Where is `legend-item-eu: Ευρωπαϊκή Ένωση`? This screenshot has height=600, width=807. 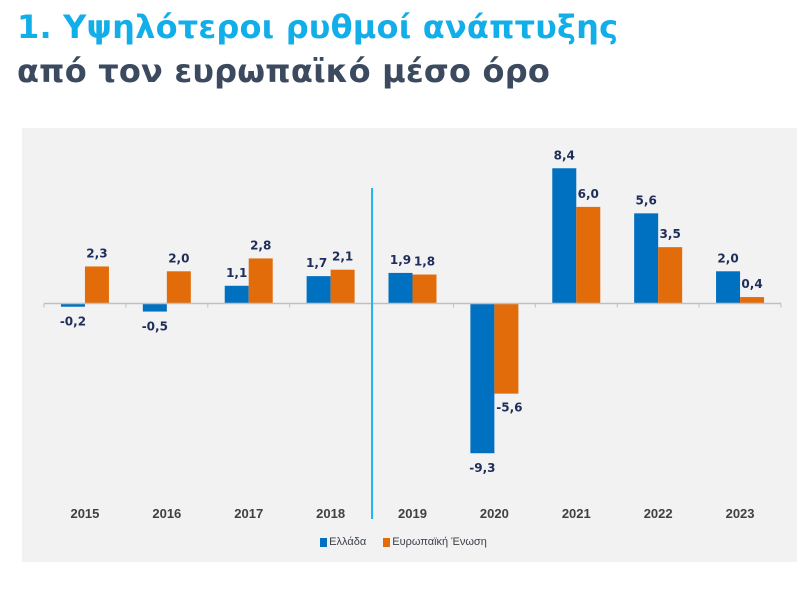 legend-item-eu: Ευρωπαϊκή Ένωση is located at coordinates (435, 542).